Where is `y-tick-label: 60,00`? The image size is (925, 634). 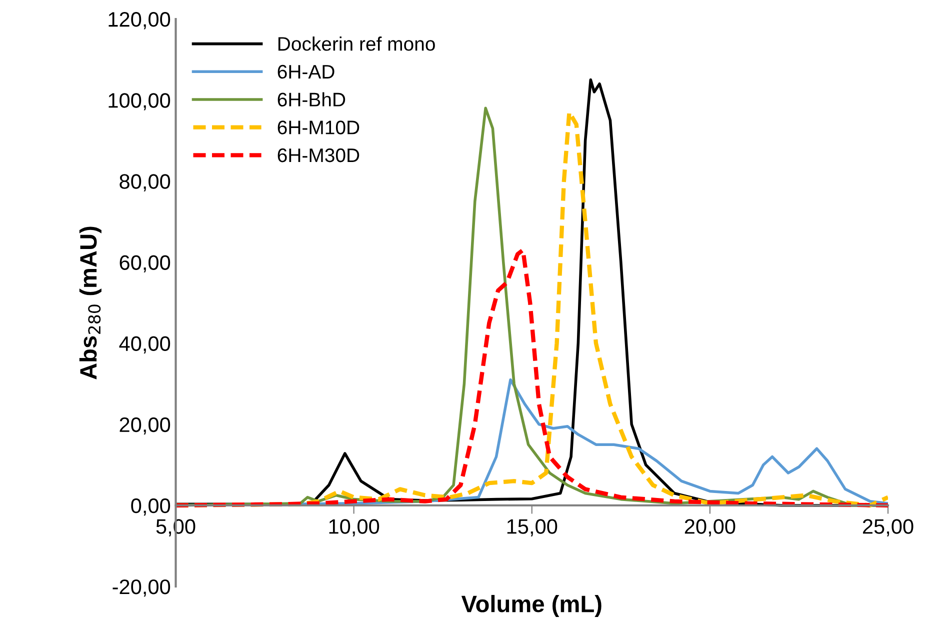
y-tick-label: 60,00 is located at coordinates (145, 263).